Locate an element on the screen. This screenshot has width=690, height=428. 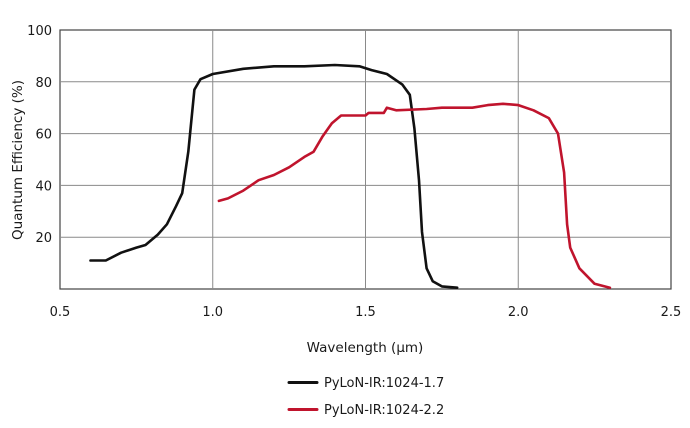
y-tick-labels: 20 40 60 80 100 is located at coordinates (39, 135).